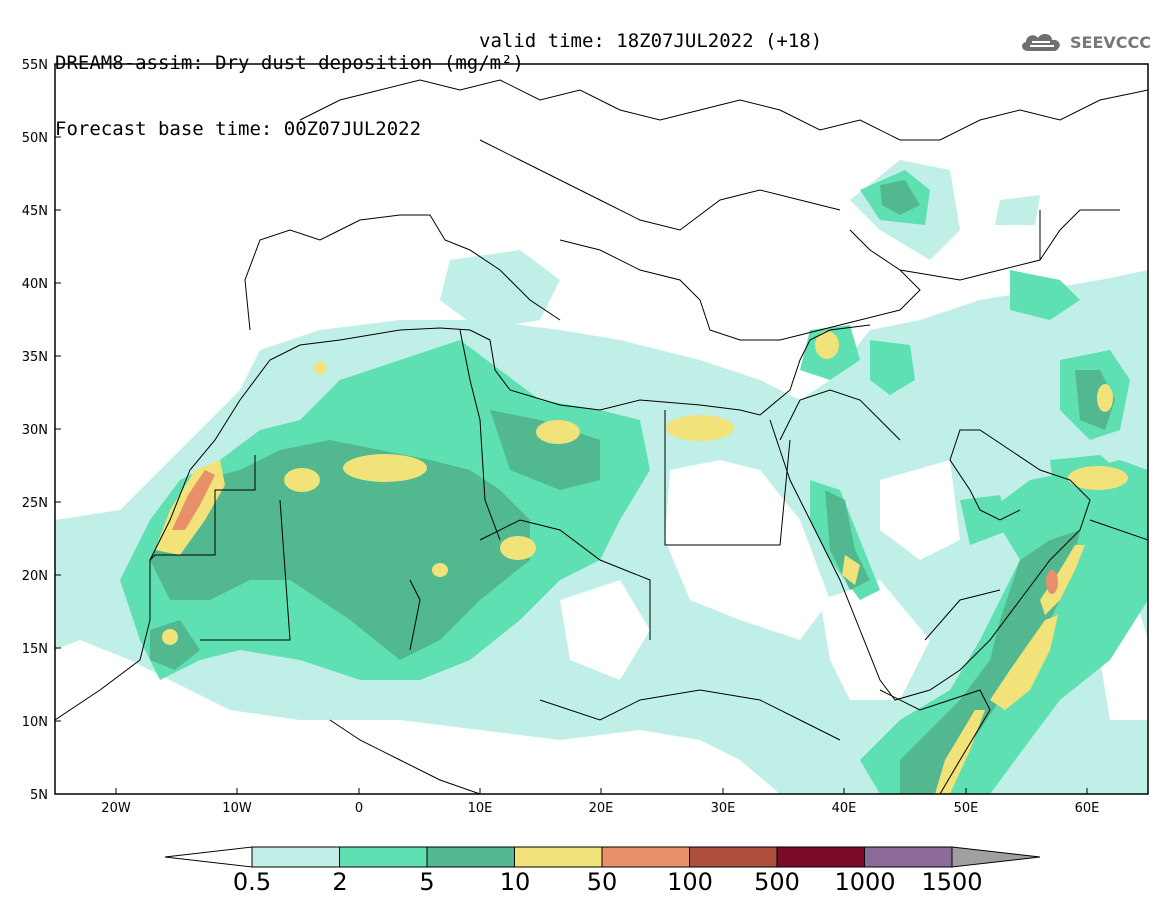 This screenshot has height=907, width=1165. I want to click on colorbar, so click(602, 857).